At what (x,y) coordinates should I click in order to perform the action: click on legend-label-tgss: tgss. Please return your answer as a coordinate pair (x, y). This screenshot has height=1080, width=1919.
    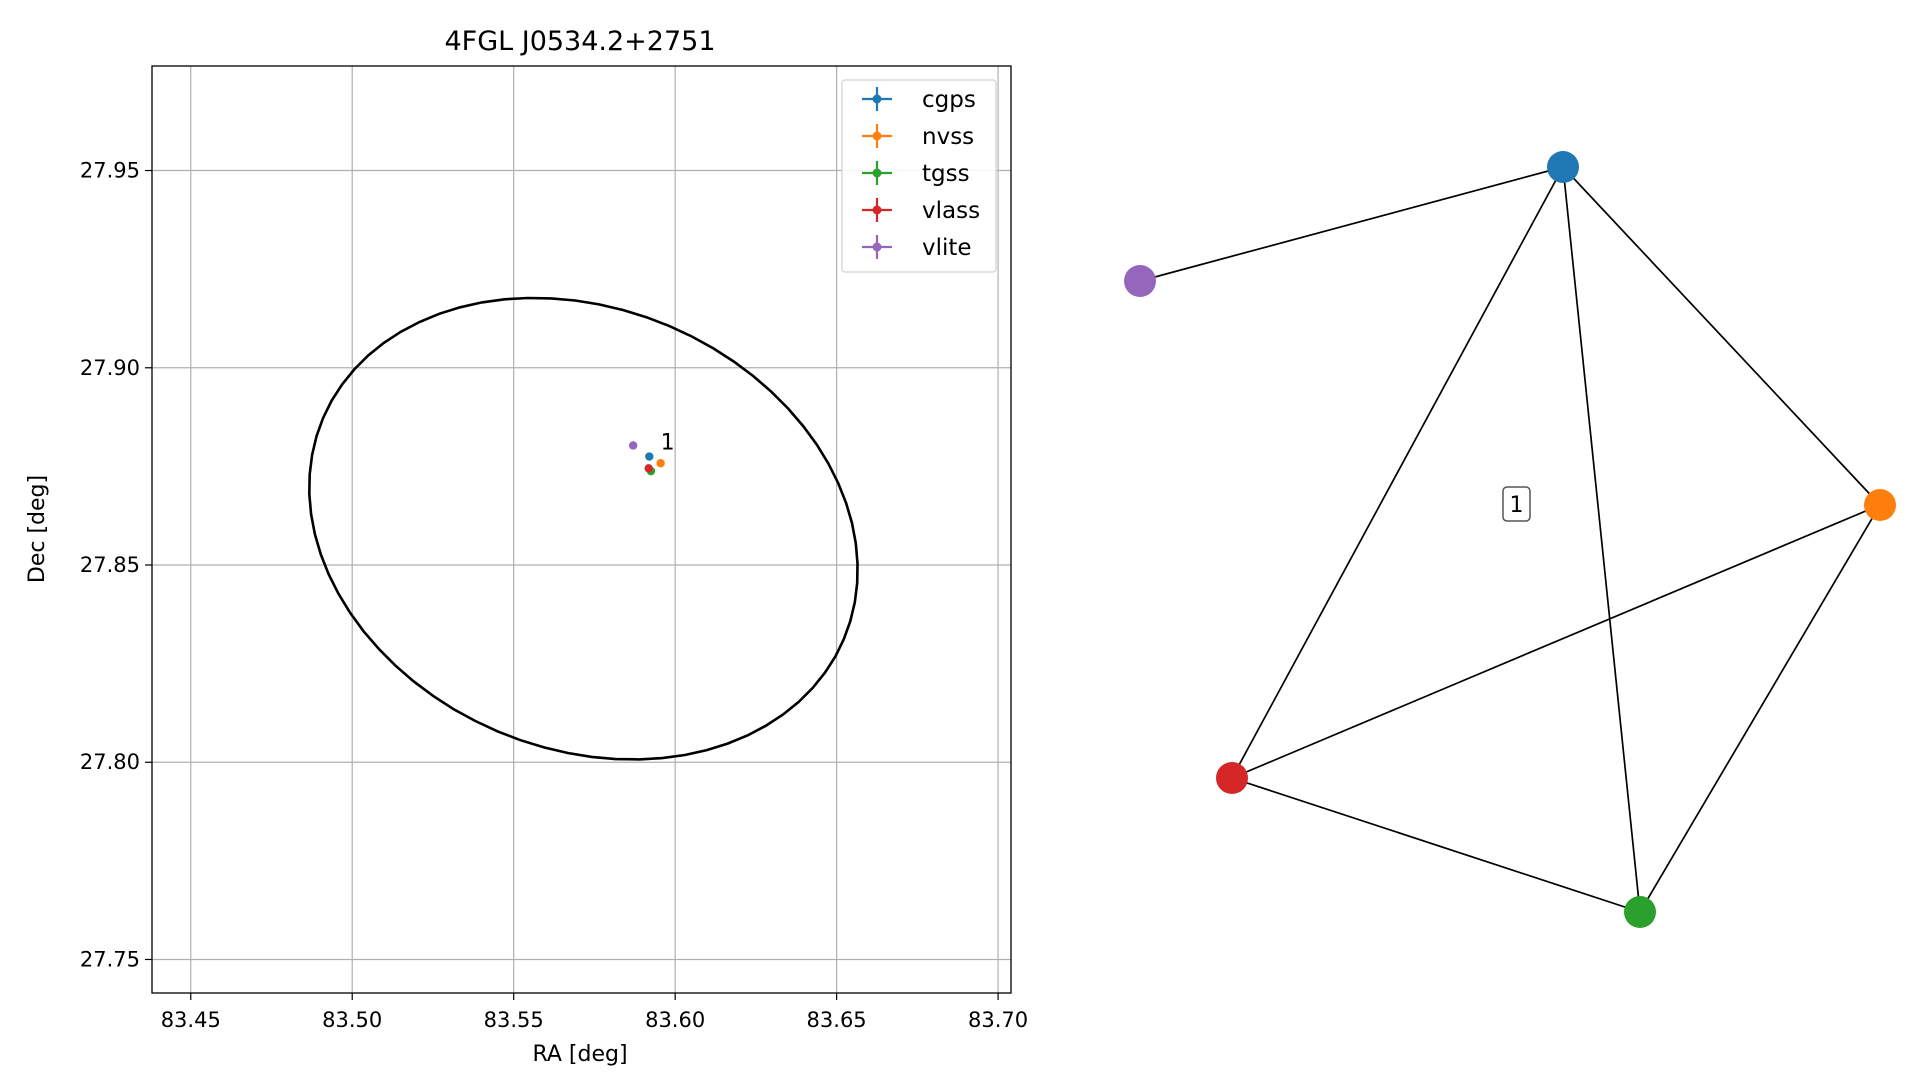
    Looking at the image, I should click on (946, 174).